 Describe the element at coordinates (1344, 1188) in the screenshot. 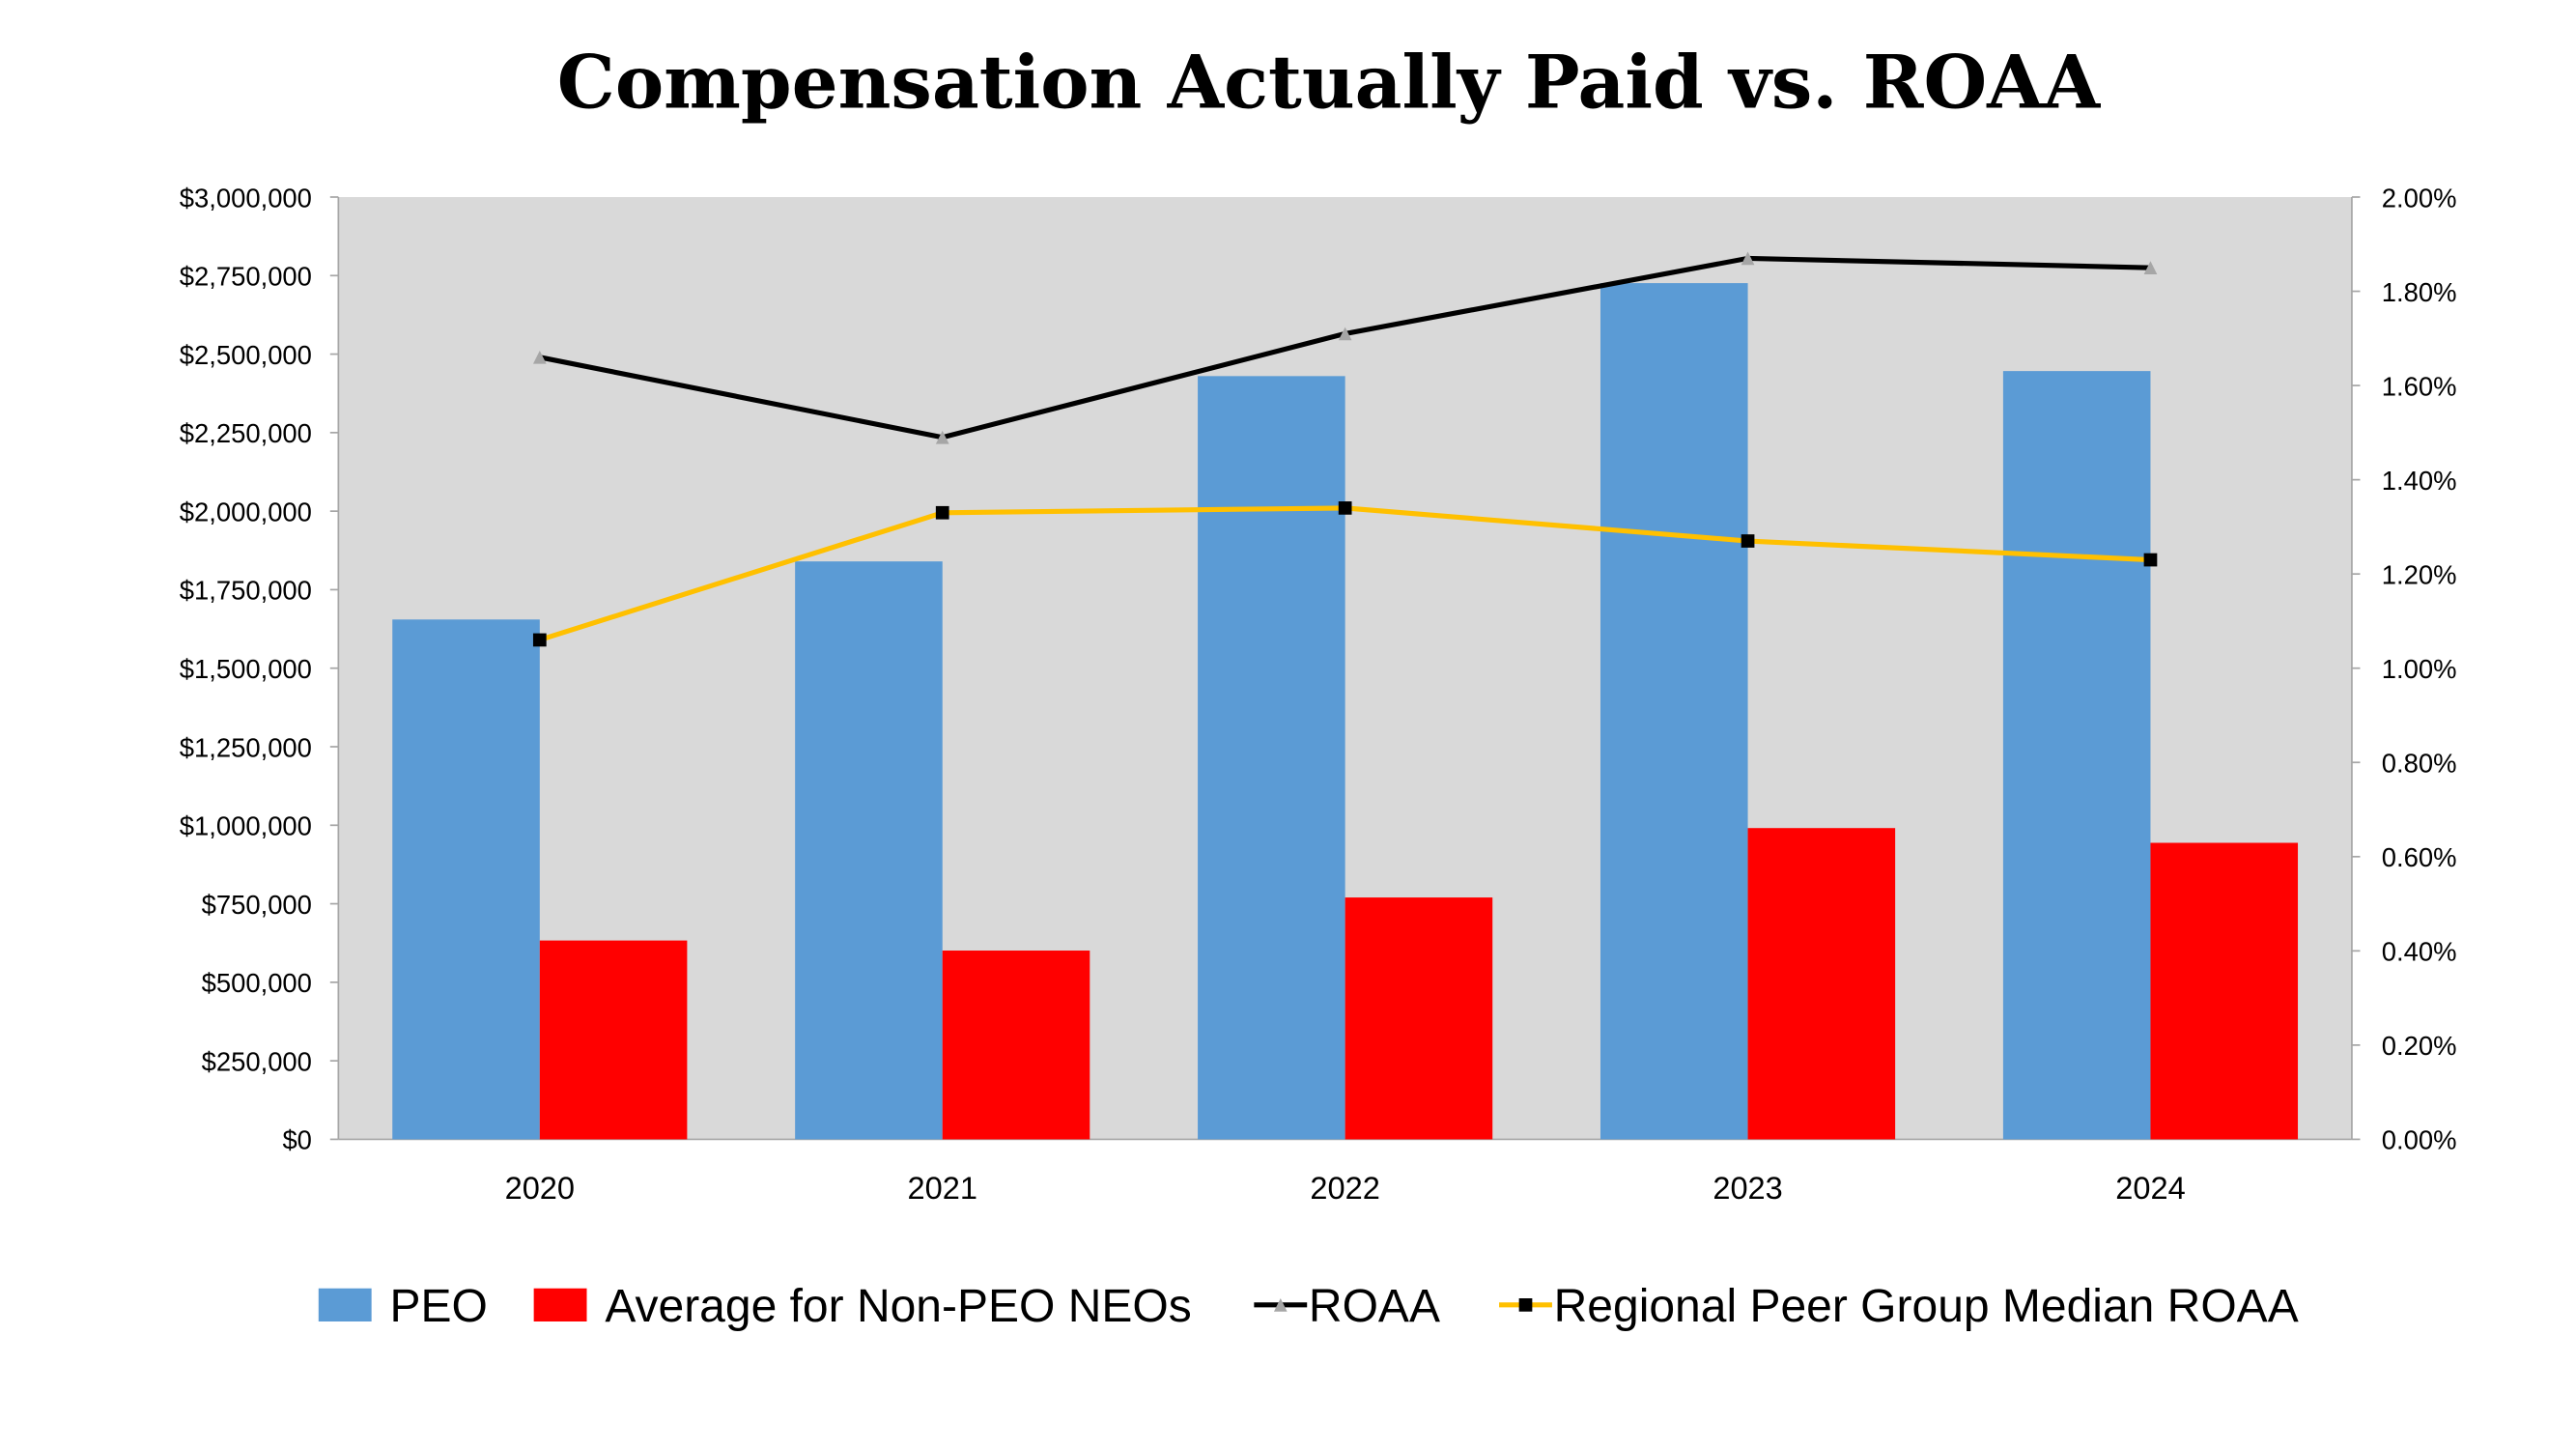

I see `x-tick-label: 2022` at that location.